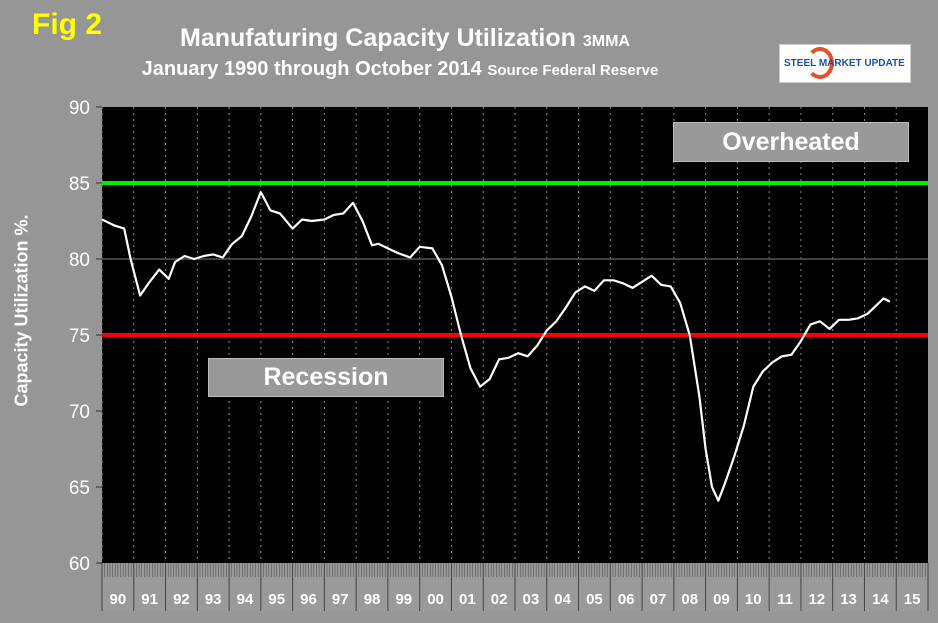  Describe the element at coordinates (79, 564) in the screenshot. I see `y-tick-label: 60` at that location.